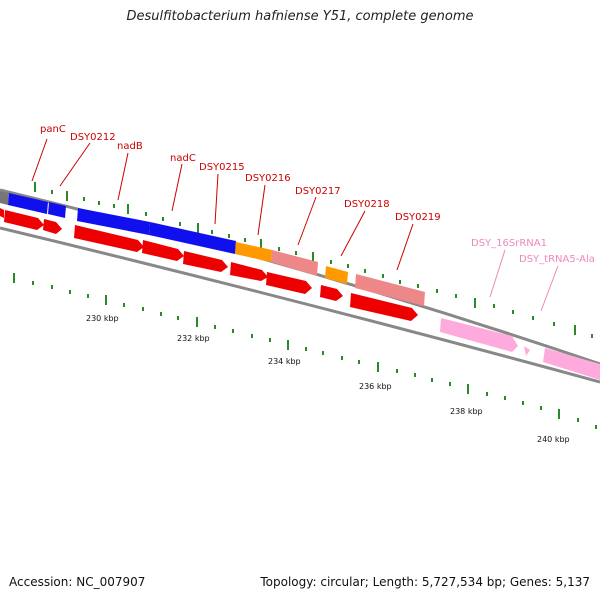  Describe the element at coordinates (336, 275) in the screenshot. I see `gene-DSY0217` at that location.